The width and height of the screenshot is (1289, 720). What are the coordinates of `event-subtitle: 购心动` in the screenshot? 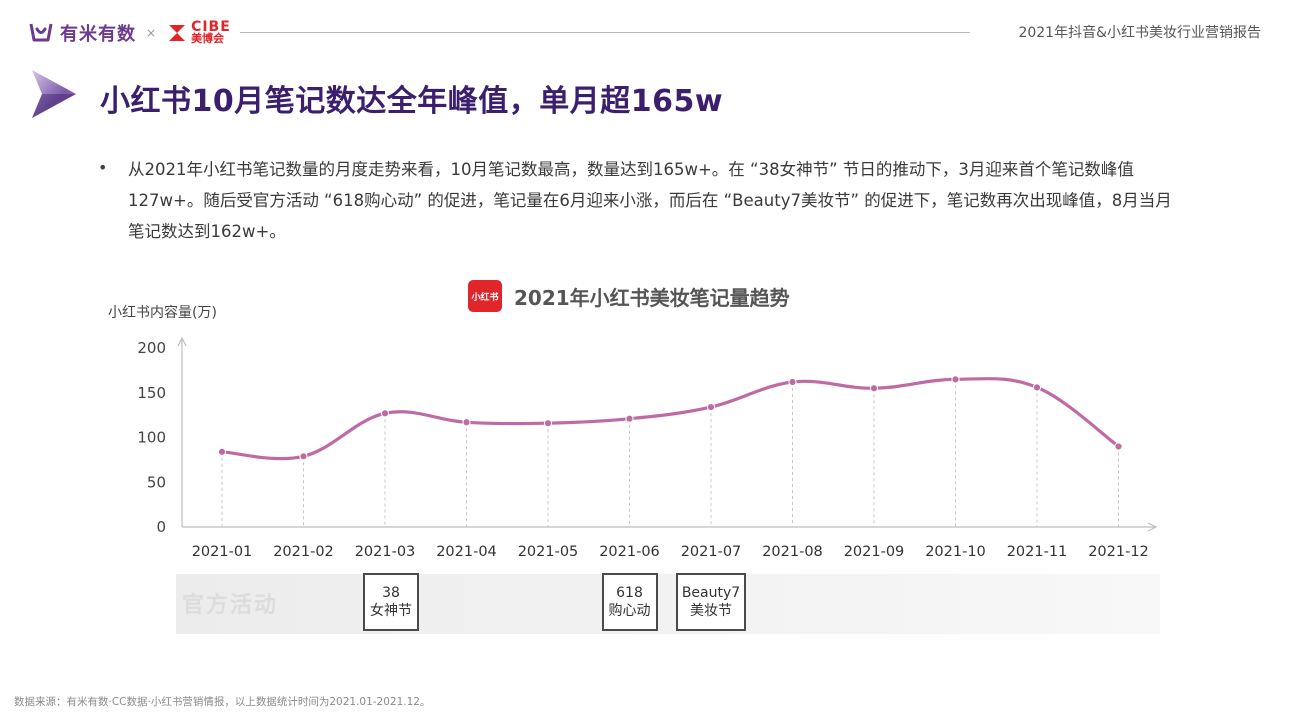 It's located at (629, 611).